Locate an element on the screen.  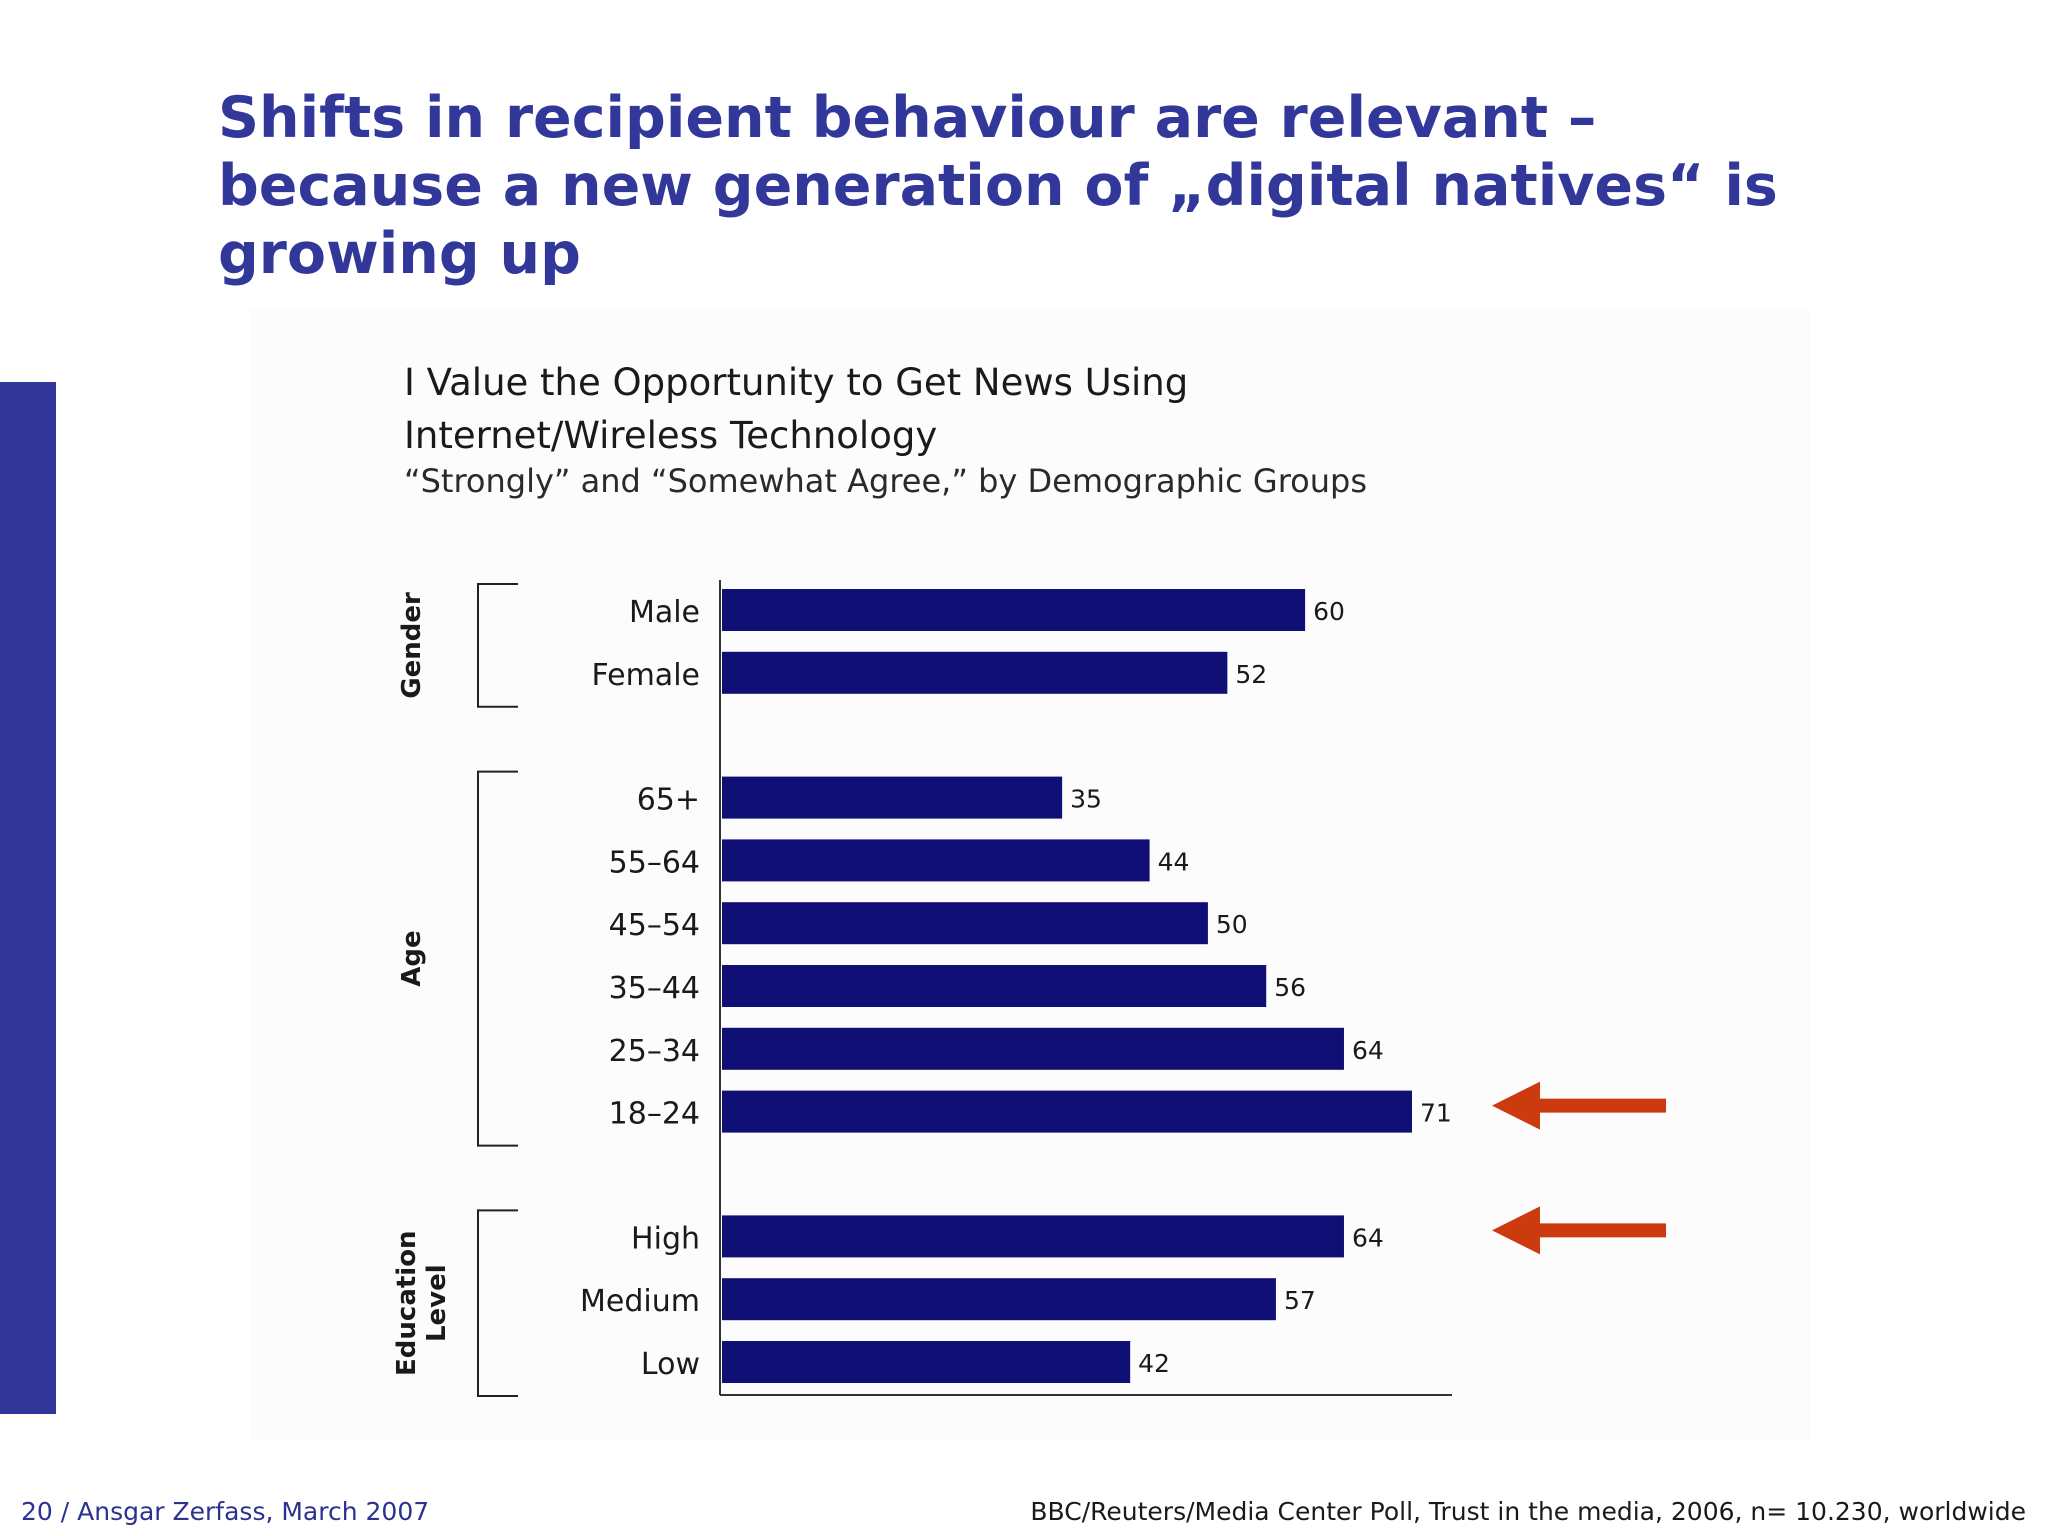
category-label-high: High is located at coordinates (665, 1238).